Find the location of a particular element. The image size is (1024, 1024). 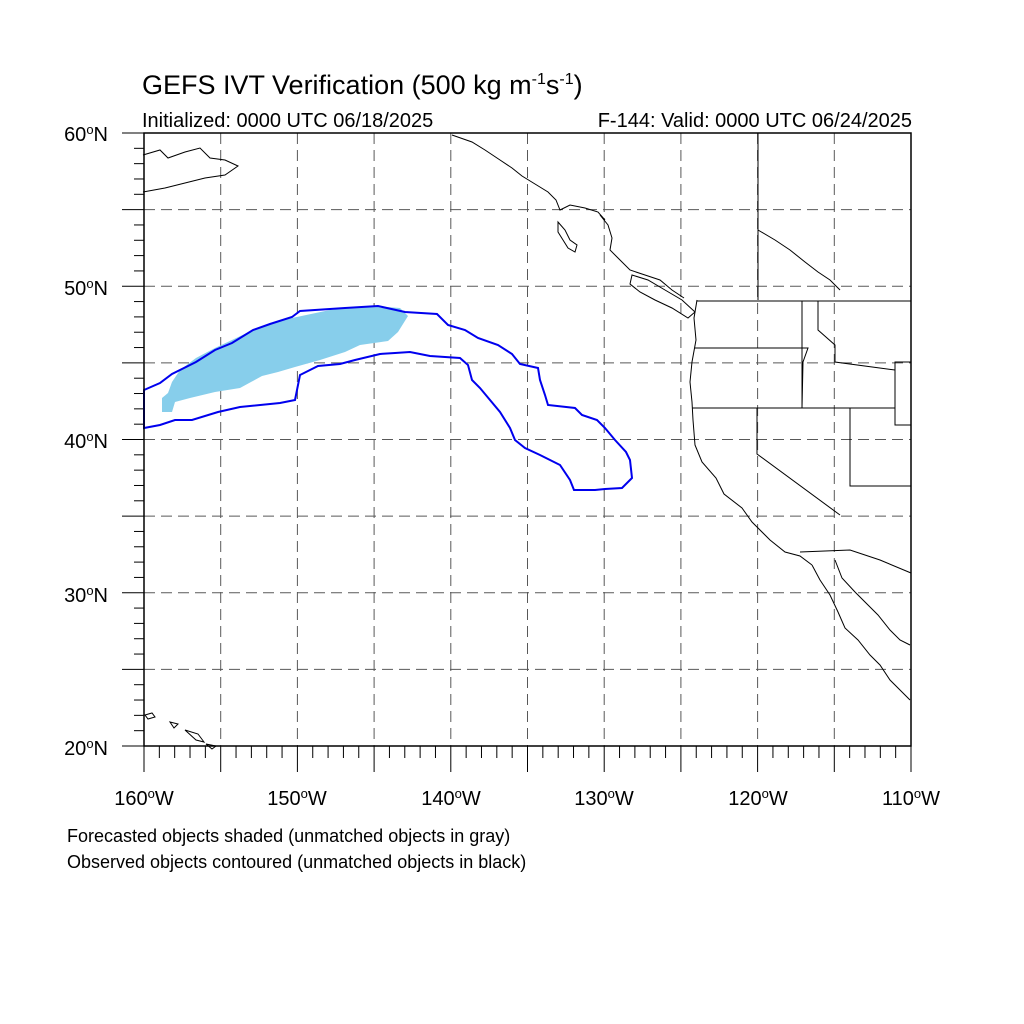

us-west-coast is located at coordinates (751, 432).